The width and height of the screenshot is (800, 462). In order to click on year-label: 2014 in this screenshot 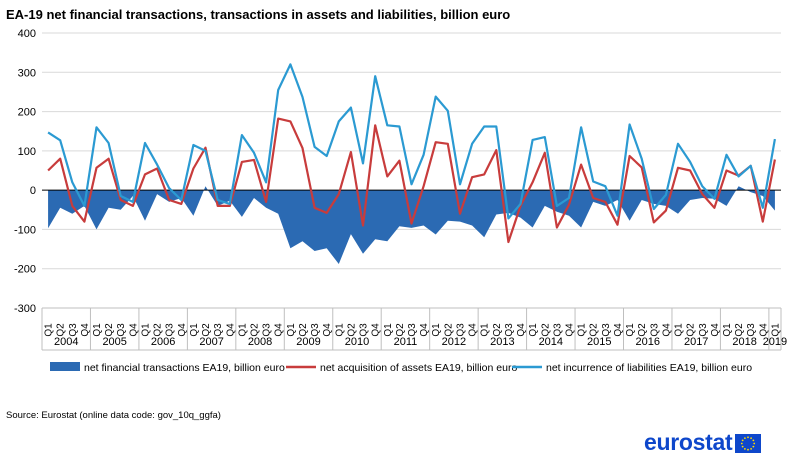, I will do `click(551, 342)`.